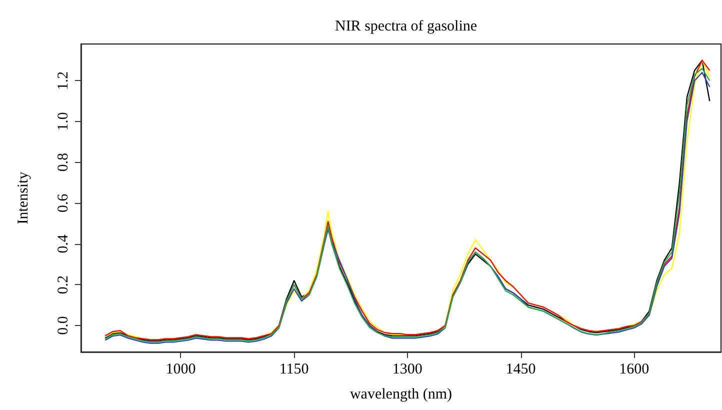 This screenshot has width=722, height=410. Describe the element at coordinates (64, 202) in the screenshot. I see `y-tick-label: 0.6` at that location.